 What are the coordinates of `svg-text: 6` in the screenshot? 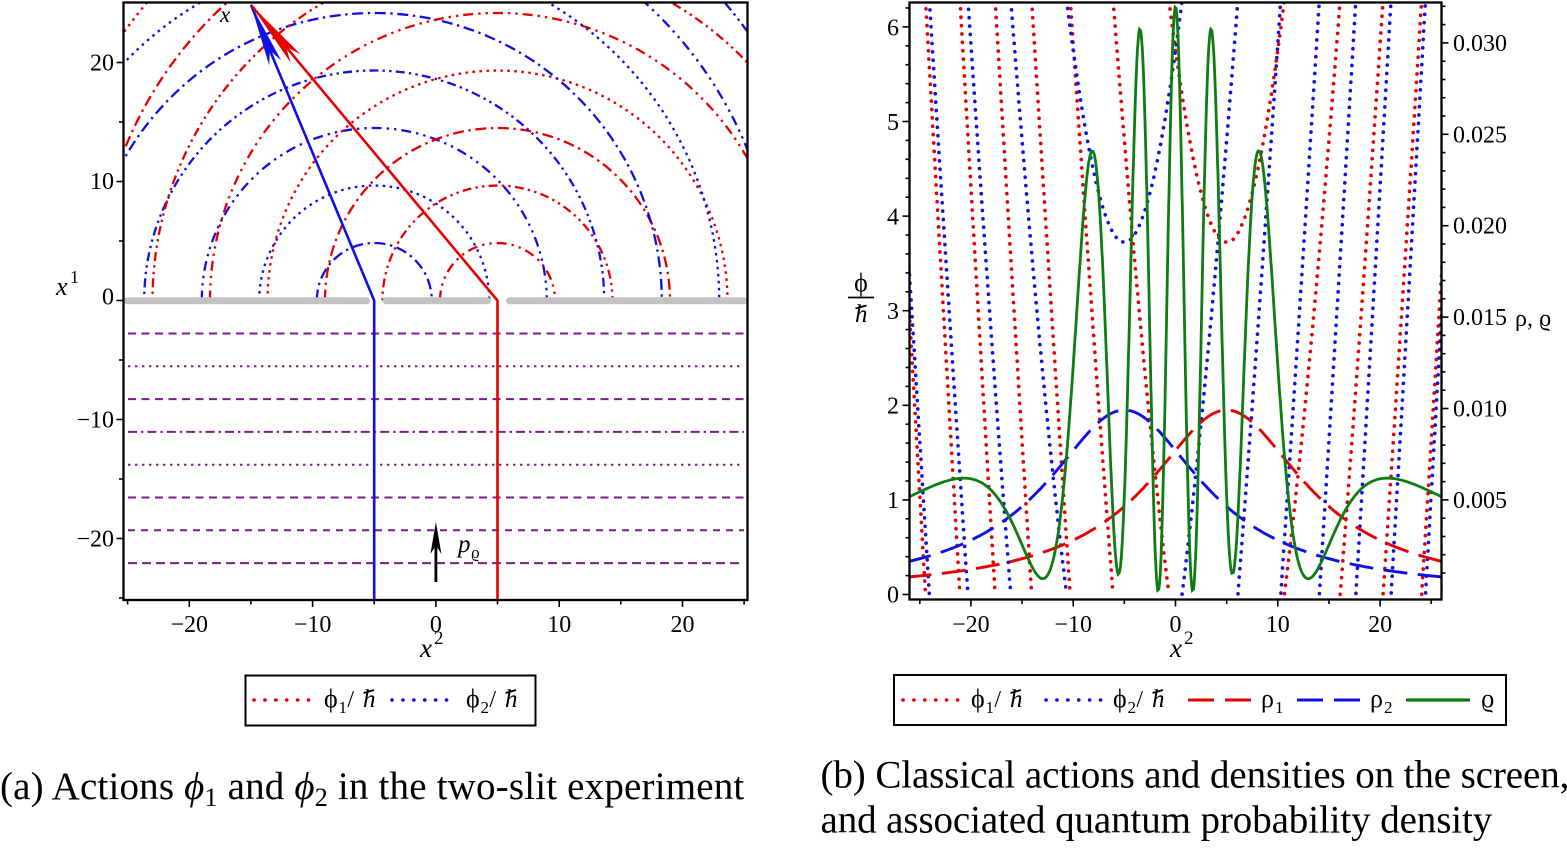 It's located at (893, 29).